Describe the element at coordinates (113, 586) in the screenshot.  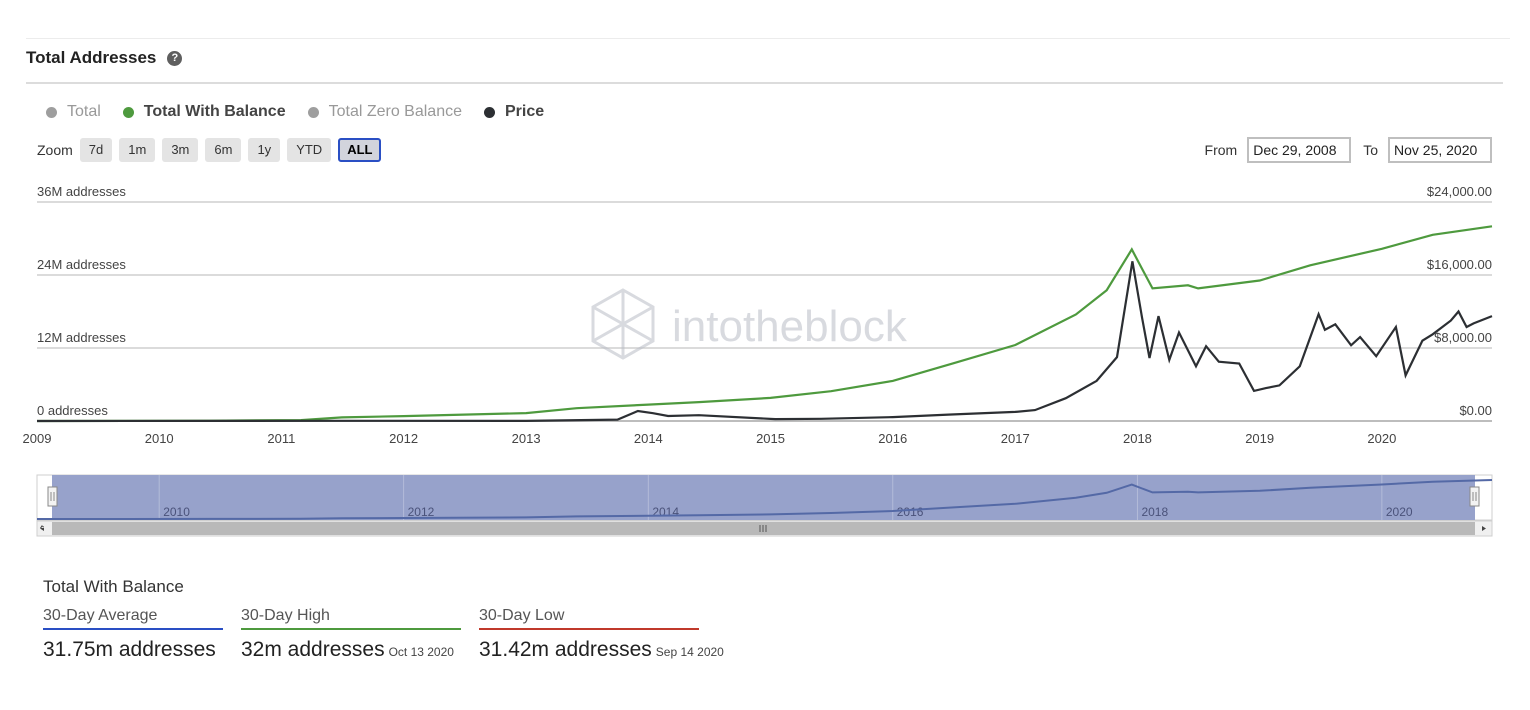
I see `stats-title: Total With Balance` at that location.